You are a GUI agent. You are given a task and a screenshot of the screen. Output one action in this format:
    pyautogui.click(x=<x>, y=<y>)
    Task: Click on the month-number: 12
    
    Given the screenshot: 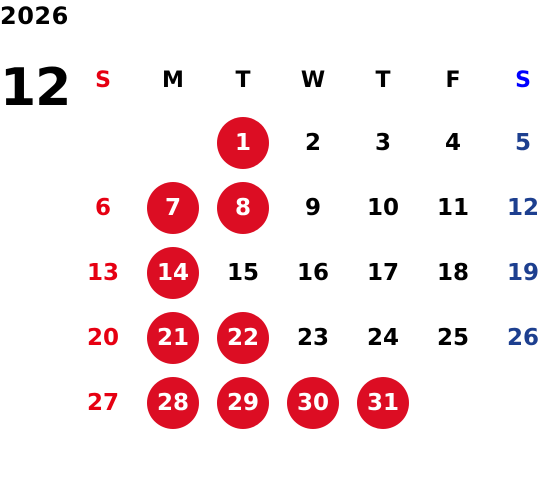 What is the action you would take?
    pyautogui.click(x=35, y=88)
    